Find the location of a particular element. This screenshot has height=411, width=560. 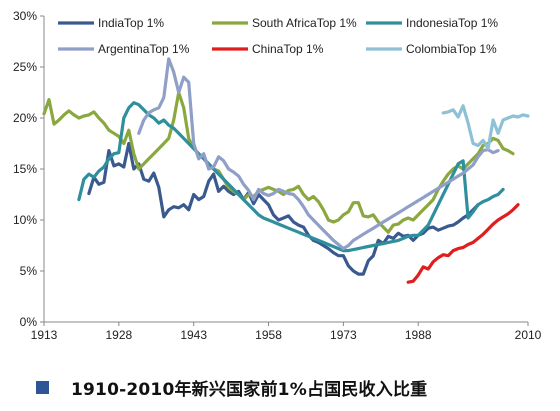

legend-label-3: ArgentinaTop 1% is located at coordinates (144, 49).